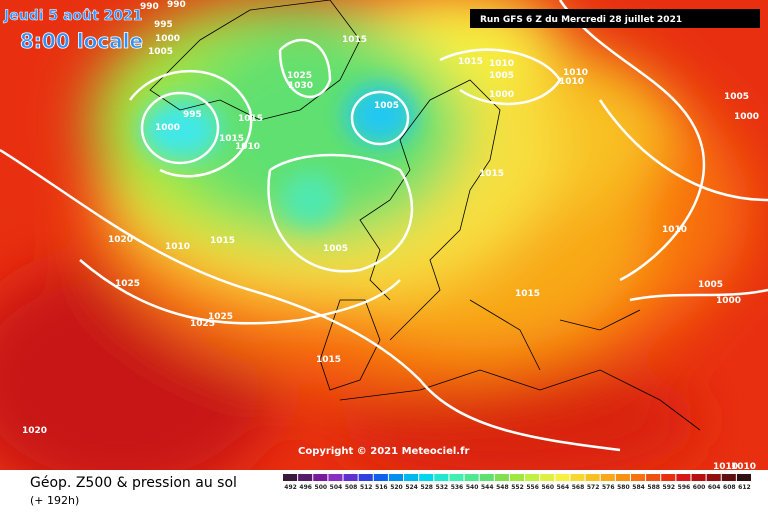 Image resolution: width=768 pixels, height=512 pixels. What do you see at coordinates (321, 487) in the screenshot?
I see `legend-label: 500` at bounding box center [321, 487].